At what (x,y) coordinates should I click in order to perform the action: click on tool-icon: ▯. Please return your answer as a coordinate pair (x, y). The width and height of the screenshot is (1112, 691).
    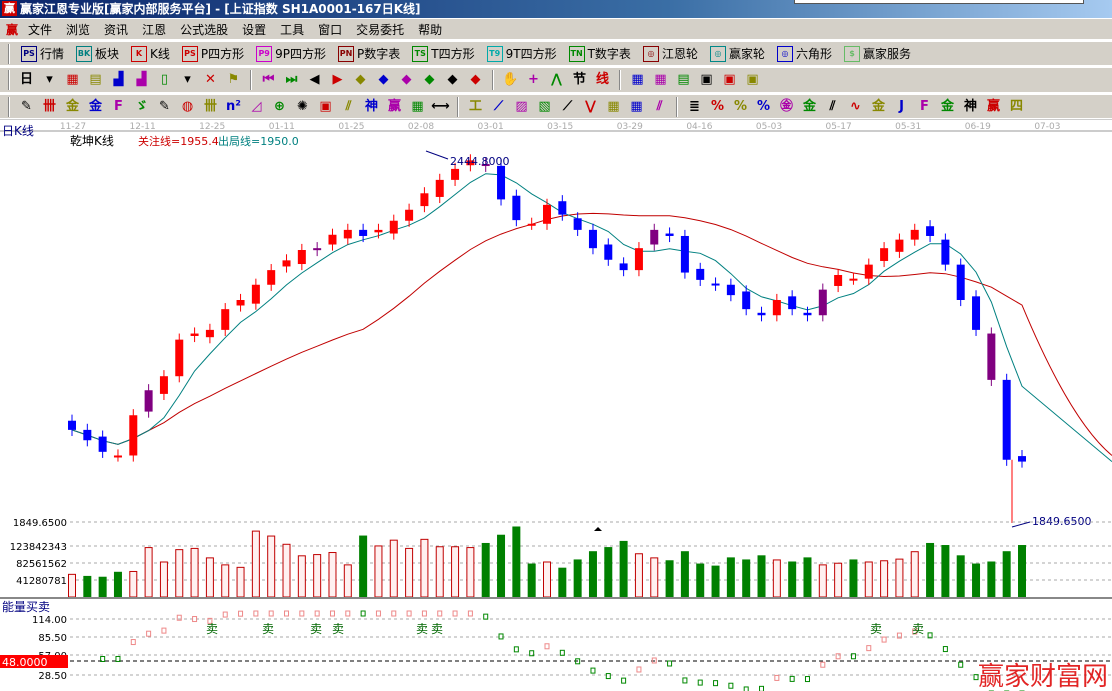
    Looking at the image, I should click on (164, 79).